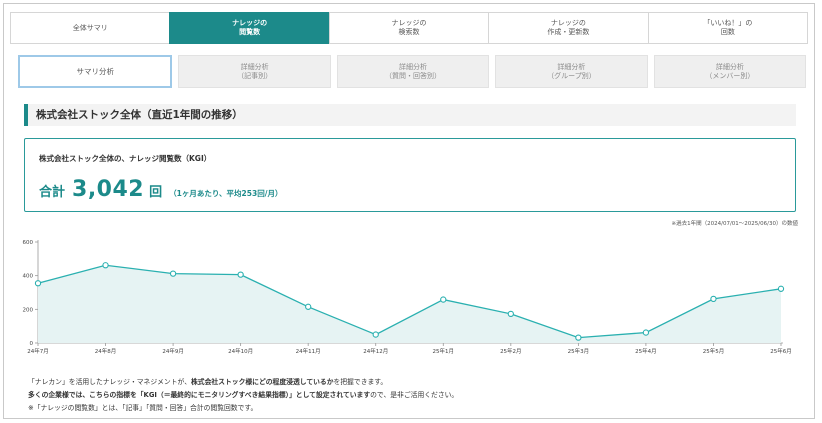  I want to click on subtab-detail-by-member: 詳細分析 （メンバー別）, so click(730, 71).